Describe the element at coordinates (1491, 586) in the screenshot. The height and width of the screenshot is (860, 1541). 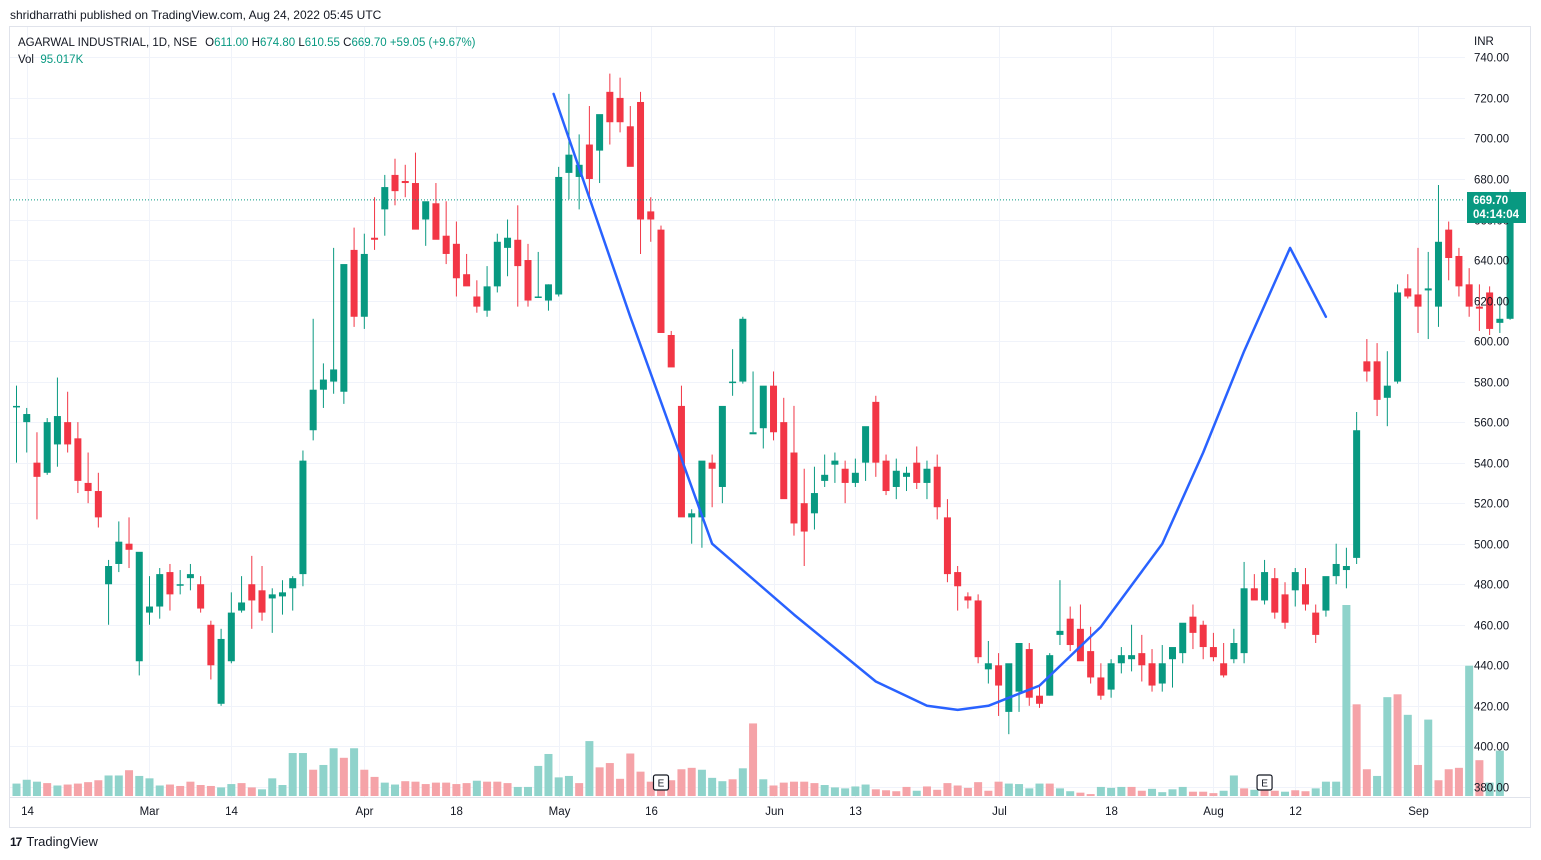
I see `price-tick-label: 480.00` at that location.